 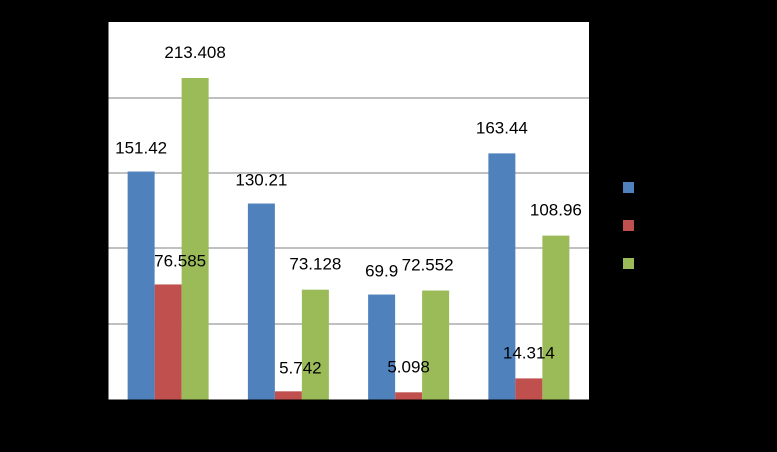 What do you see at coordinates (502, 127) in the screenshot?
I see `data-label-series-1-cat-4: 163.44` at bounding box center [502, 127].